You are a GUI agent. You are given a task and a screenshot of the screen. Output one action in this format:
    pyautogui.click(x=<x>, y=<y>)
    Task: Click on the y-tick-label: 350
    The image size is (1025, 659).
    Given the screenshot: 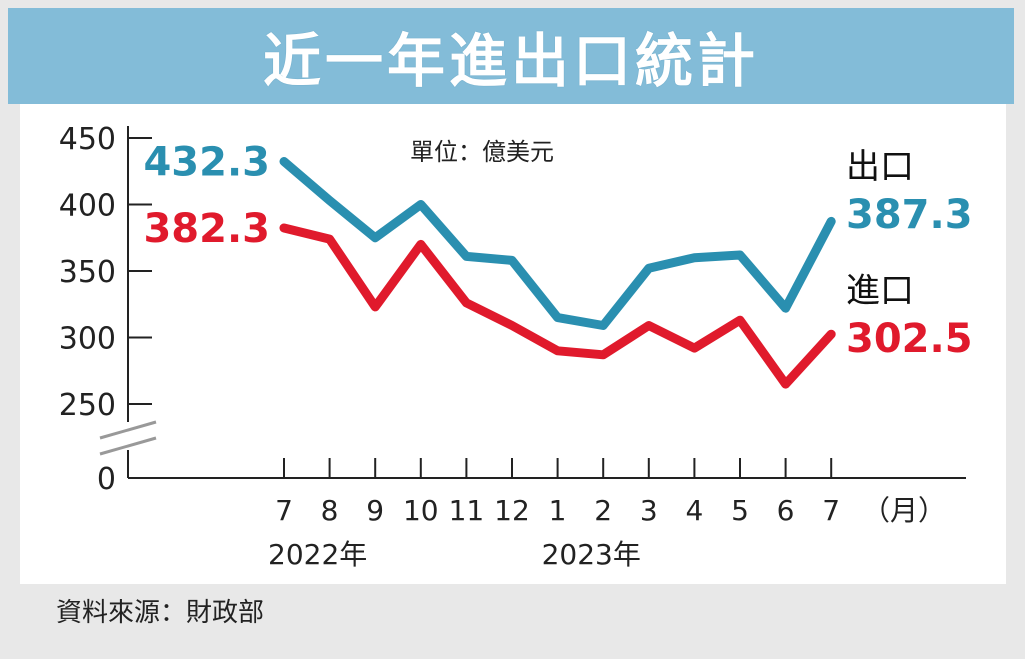 What is the action you would take?
    pyautogui.click(x=87, y=272)
    